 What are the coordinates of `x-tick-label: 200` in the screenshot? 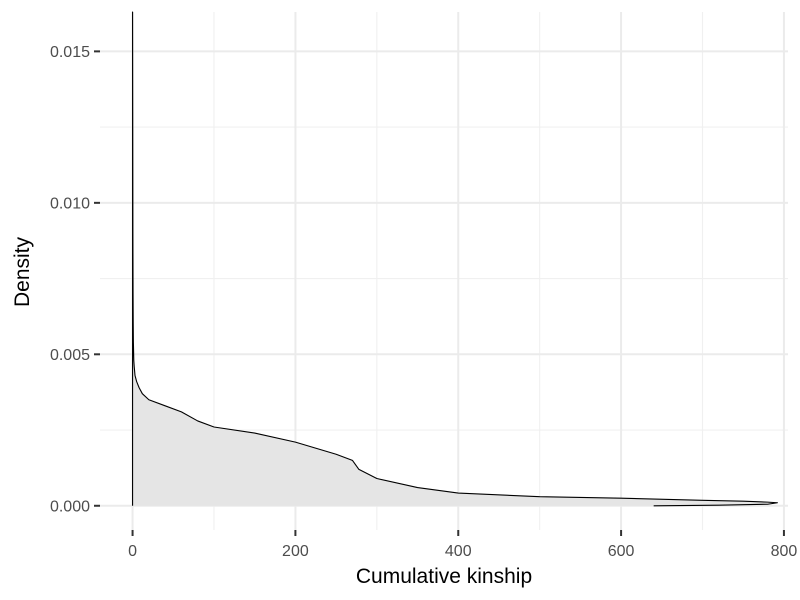 It's located at (295, 551).